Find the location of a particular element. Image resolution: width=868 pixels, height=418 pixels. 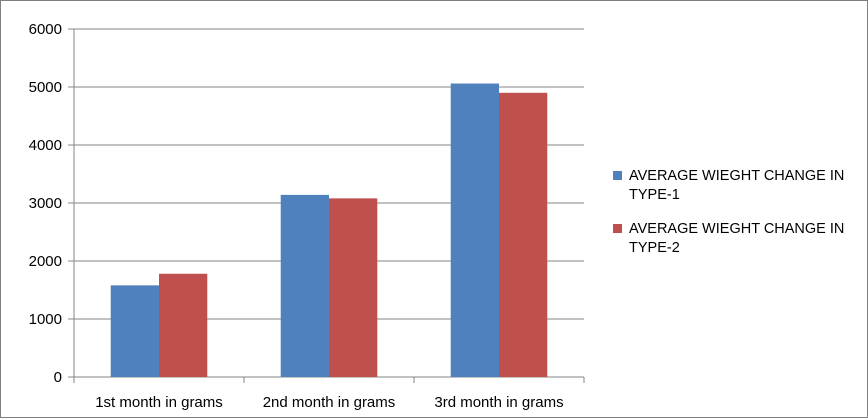

legend-item-type-1: AVERAGE WIEGHT CHANGE IN TYPE-1 is located at coordinates (728, 185).